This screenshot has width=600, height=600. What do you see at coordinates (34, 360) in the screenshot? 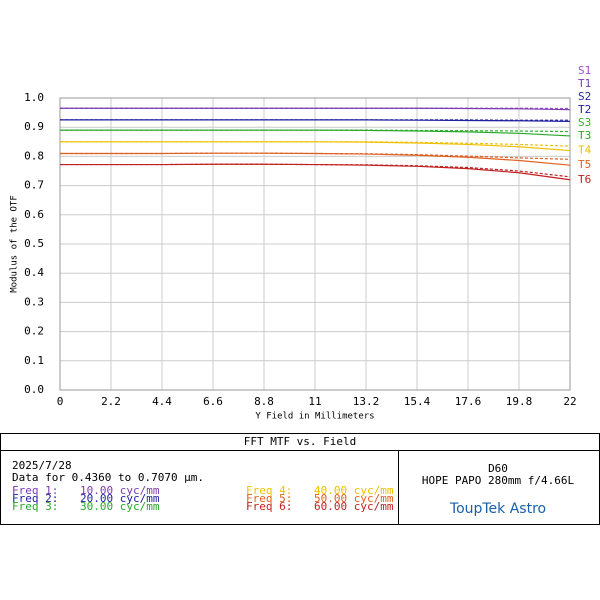
I see `y-tick-label: 0.1` at bounding box center [34, 360].